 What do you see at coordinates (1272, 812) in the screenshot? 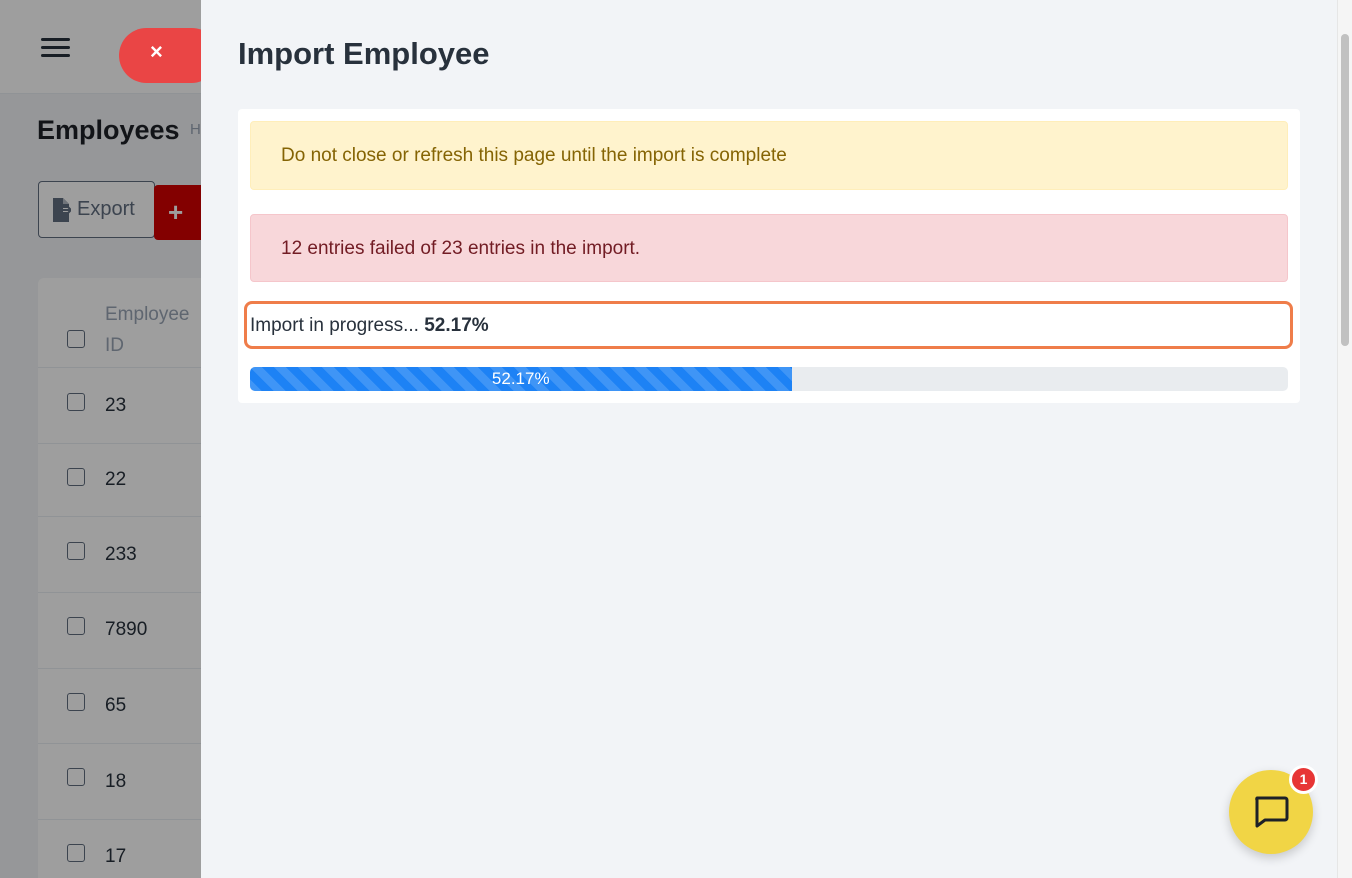
I see `chat-bubble-icon` at bounding box center [1272, 812].